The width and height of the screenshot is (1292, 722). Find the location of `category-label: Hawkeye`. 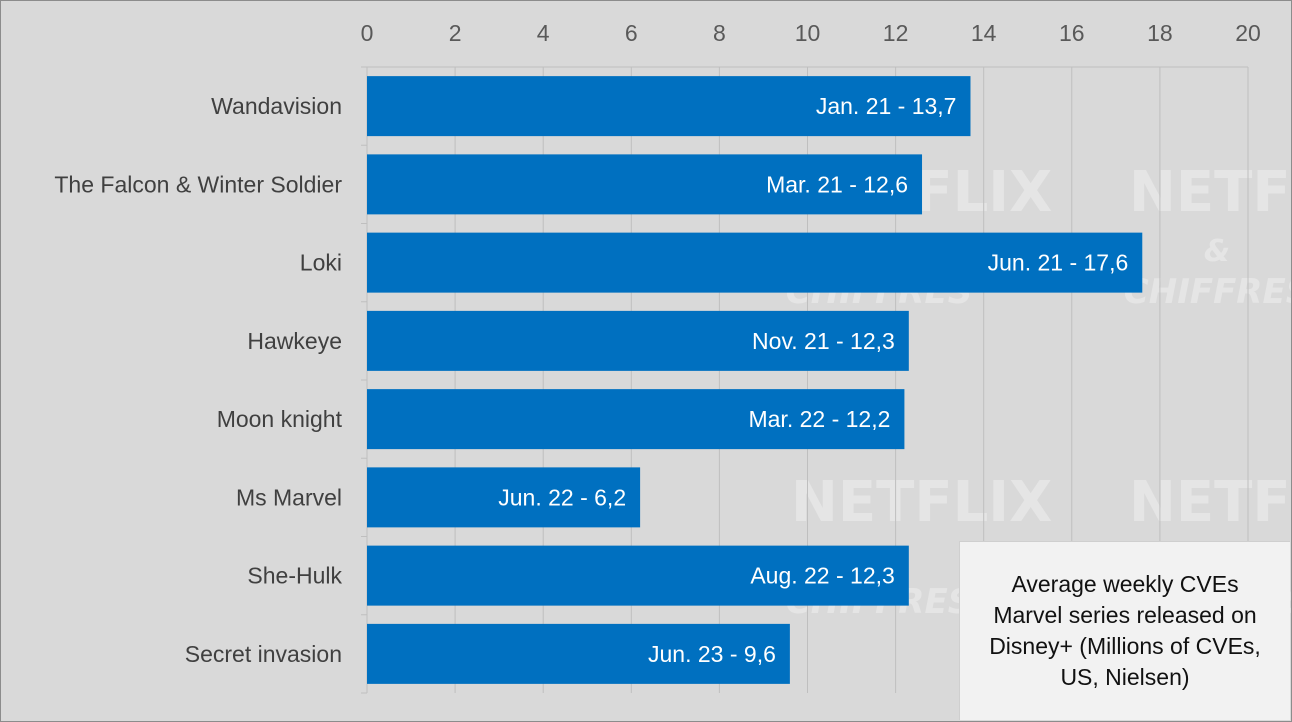

category-label: Hawkeye is located at coordinates (294, 341).